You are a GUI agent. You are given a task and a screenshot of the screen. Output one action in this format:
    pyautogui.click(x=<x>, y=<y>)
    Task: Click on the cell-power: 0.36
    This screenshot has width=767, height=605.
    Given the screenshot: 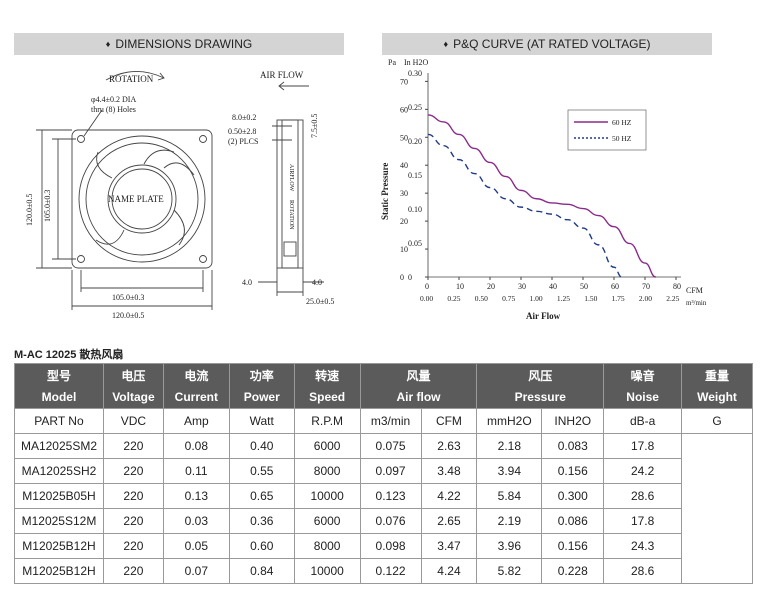 What is the action you would take?
    pyautogui.click(x=261, y=521)
    